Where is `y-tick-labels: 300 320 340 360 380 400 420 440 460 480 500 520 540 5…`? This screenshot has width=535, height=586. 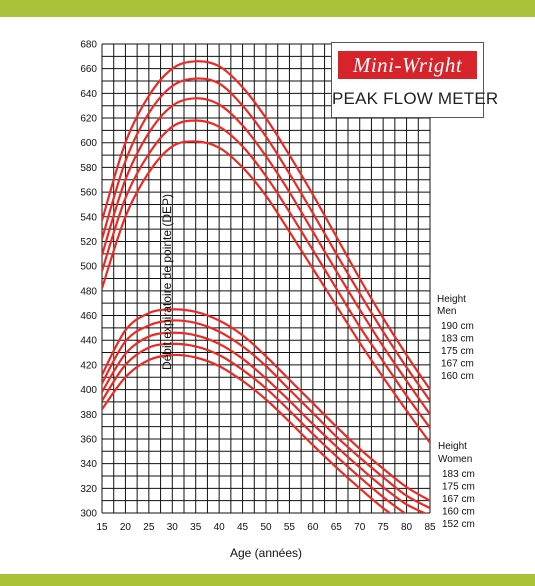 y-tick-labels: 300 320 340 360 380 400 420 440 460 480 500 520 540 5… is located at coordinates (88, 280).